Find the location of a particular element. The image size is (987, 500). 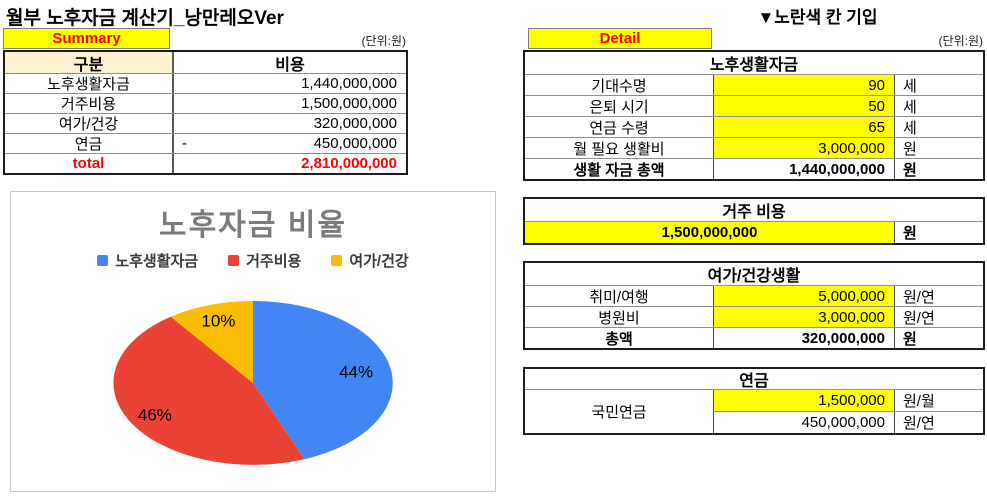

unit-note-right: (단위:원) is located at coordinates (960, 41).